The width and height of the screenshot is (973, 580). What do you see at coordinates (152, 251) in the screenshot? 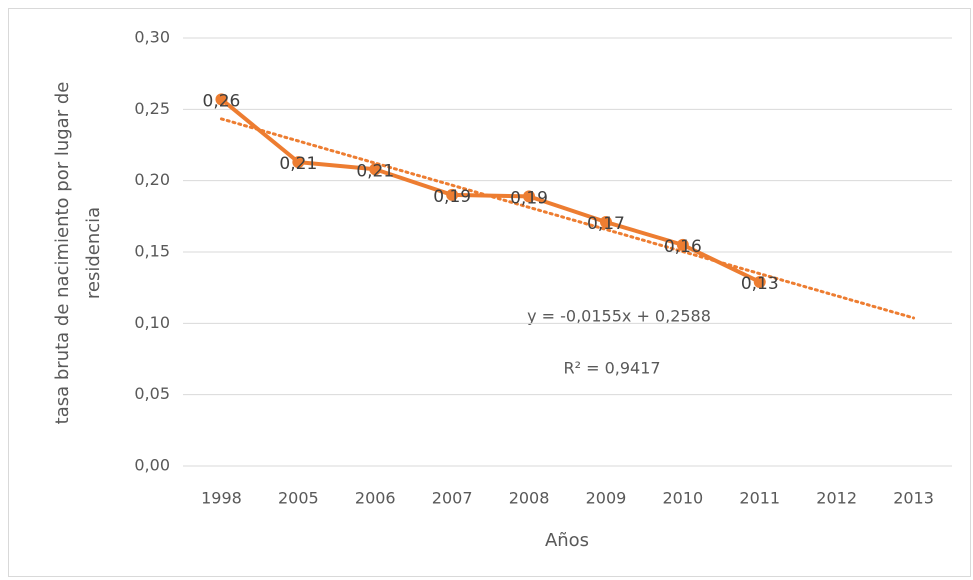
I see `y-tick-label: 0,15` at bounding box center [152, 251].